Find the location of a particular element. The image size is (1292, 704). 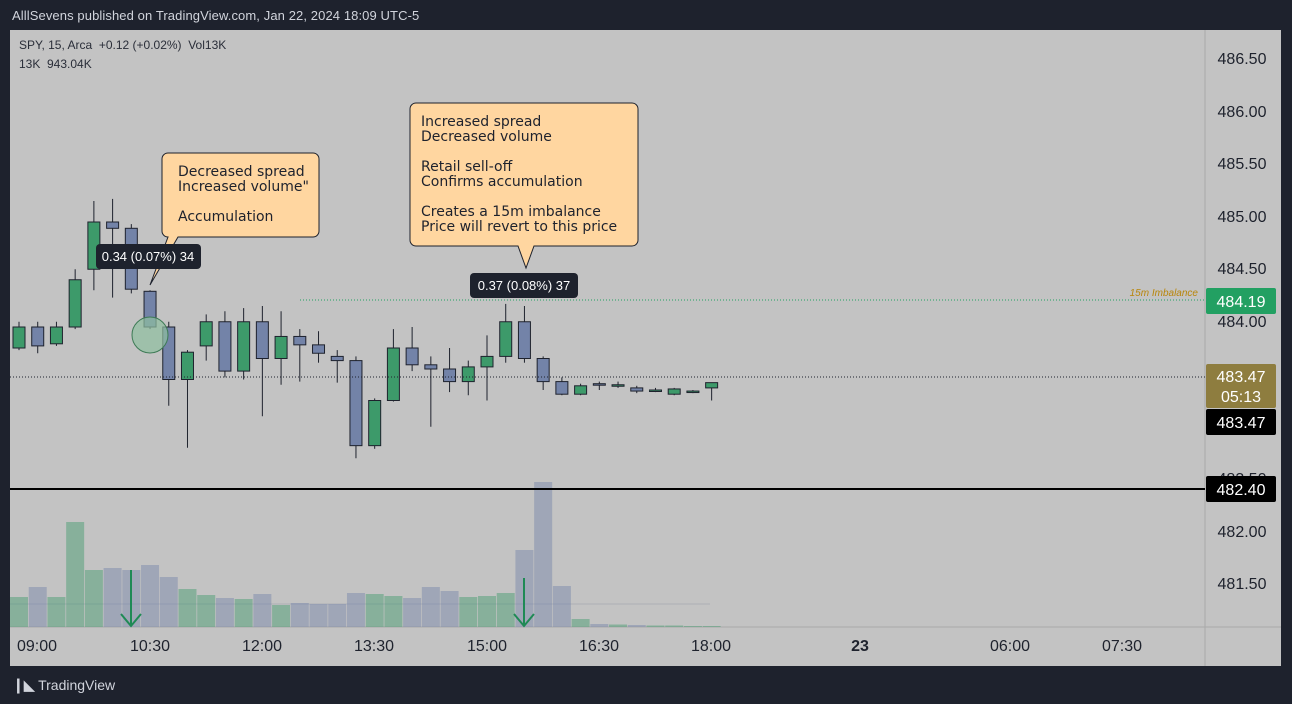

y-tick: 482.00 is located at coordinates (1242, 532).